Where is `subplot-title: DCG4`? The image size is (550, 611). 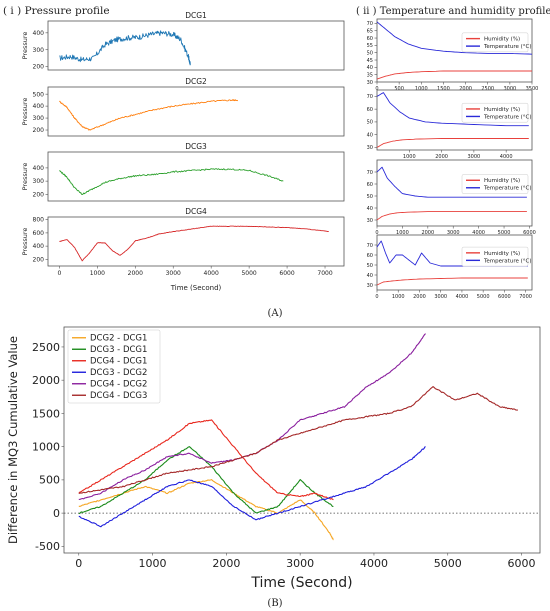 subplot-title: DCG4 is located at coordinates (196, 211).